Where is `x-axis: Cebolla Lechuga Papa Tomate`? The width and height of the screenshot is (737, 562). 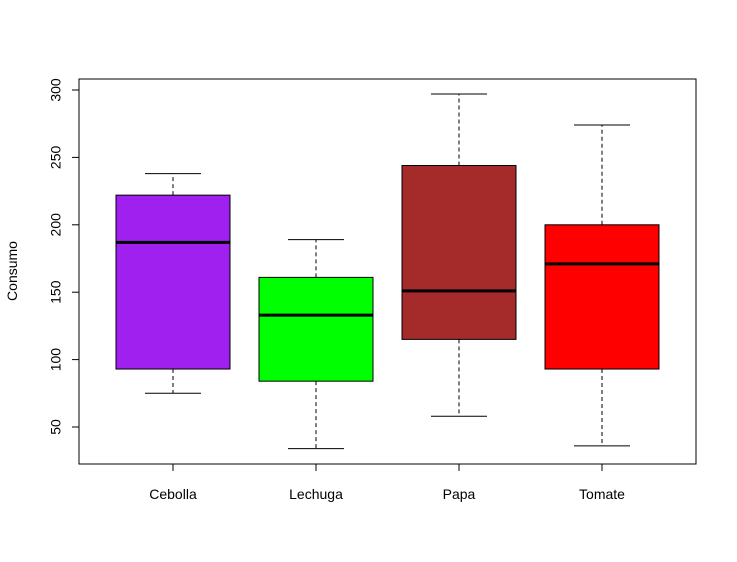 x-axis: Cebolla Lechuga Papa Tomate is located at coordinates (387, 482).